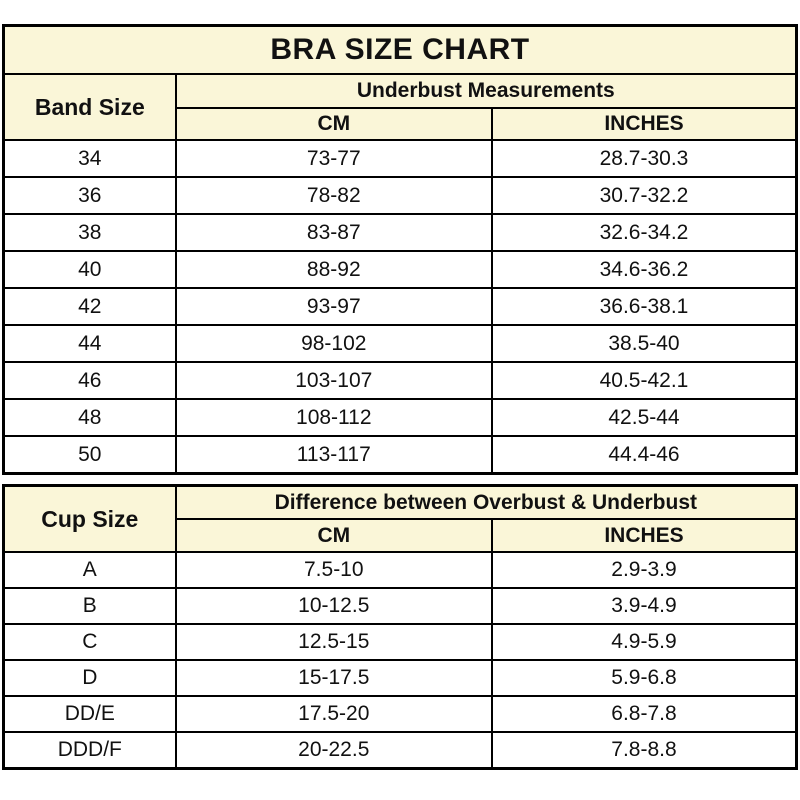 Image resolution: width=800 pixels, height=800 pixels. Describe the element at coordinates (333, 750) in the screenshot. I see `cm-range-cell: 20-22.5` at that location.